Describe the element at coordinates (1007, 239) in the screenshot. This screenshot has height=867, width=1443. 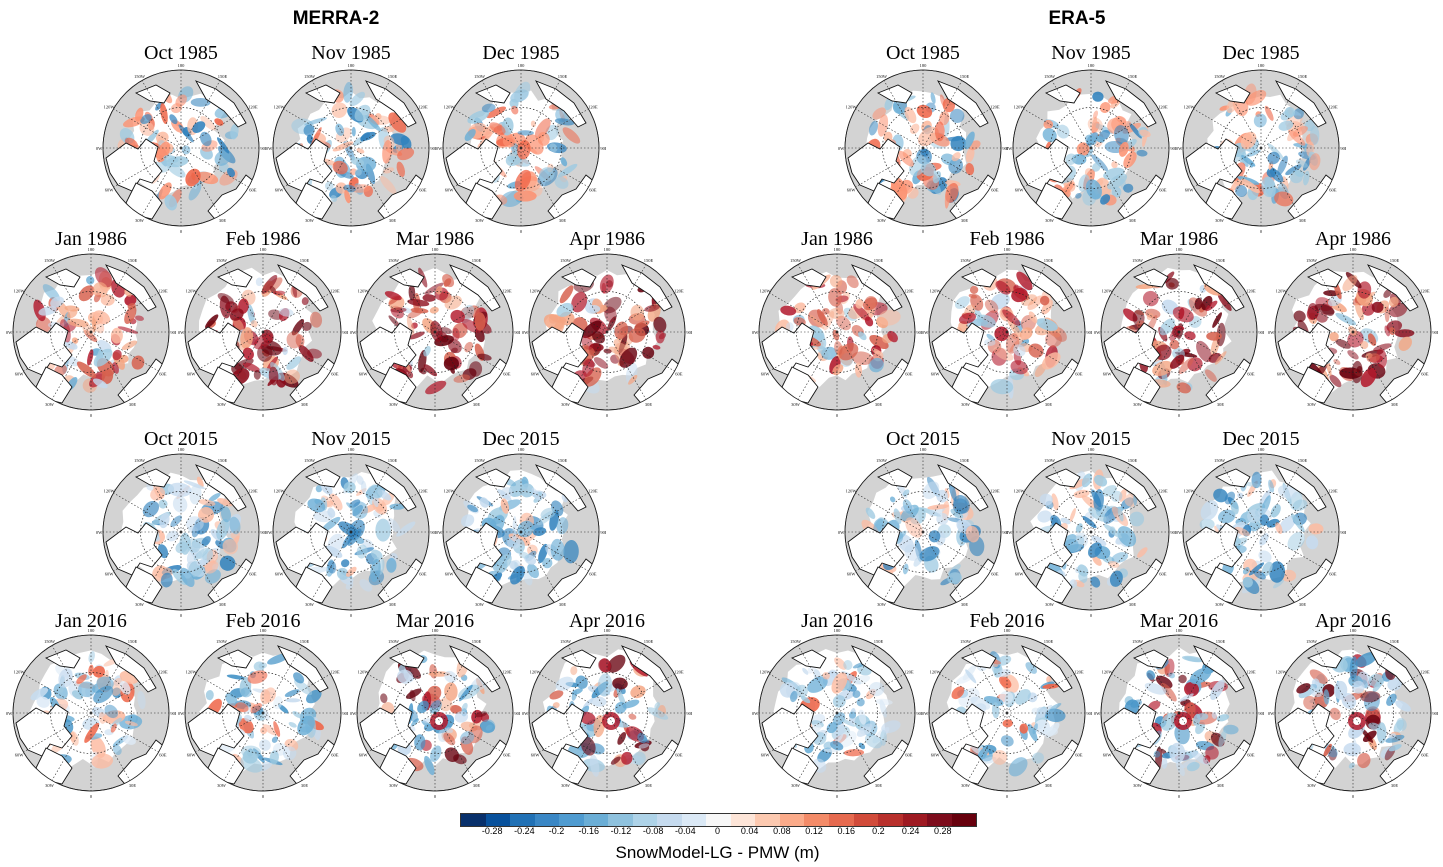
I see `map-title: Feb 1986` at that location.